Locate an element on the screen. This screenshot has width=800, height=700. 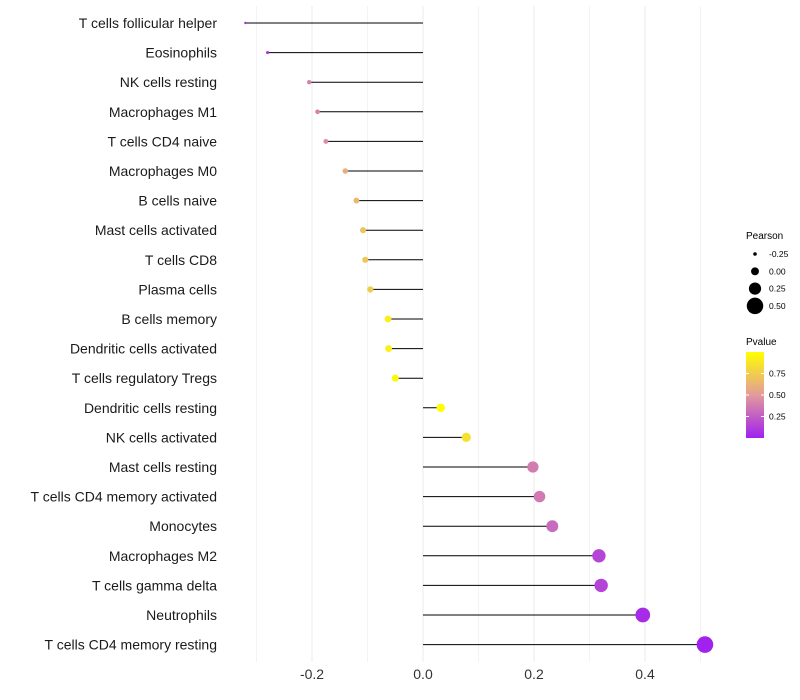
category-label: Macrophages M0 is located at coordinates (163, 171).